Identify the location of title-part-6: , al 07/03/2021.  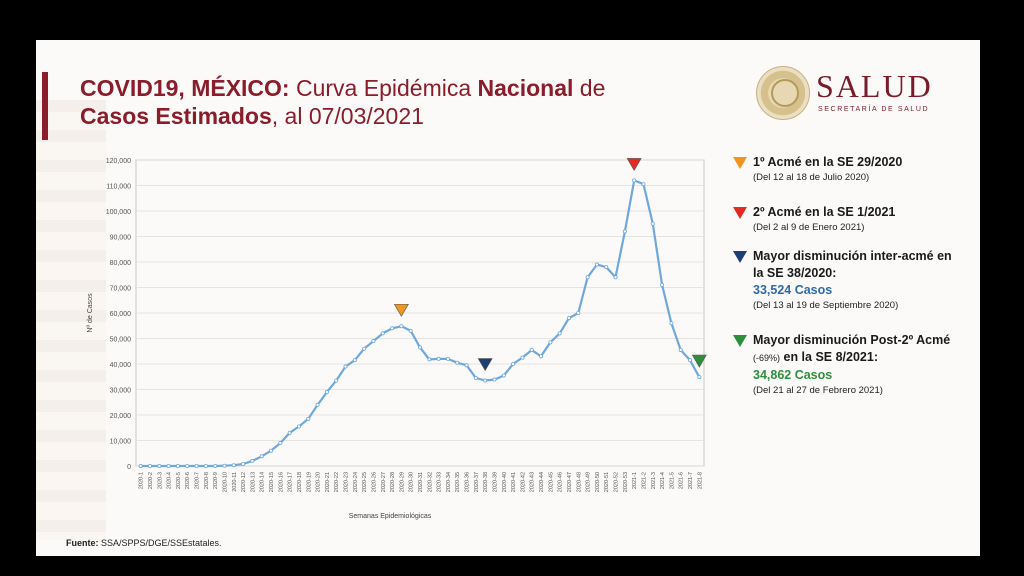
(347, 116).